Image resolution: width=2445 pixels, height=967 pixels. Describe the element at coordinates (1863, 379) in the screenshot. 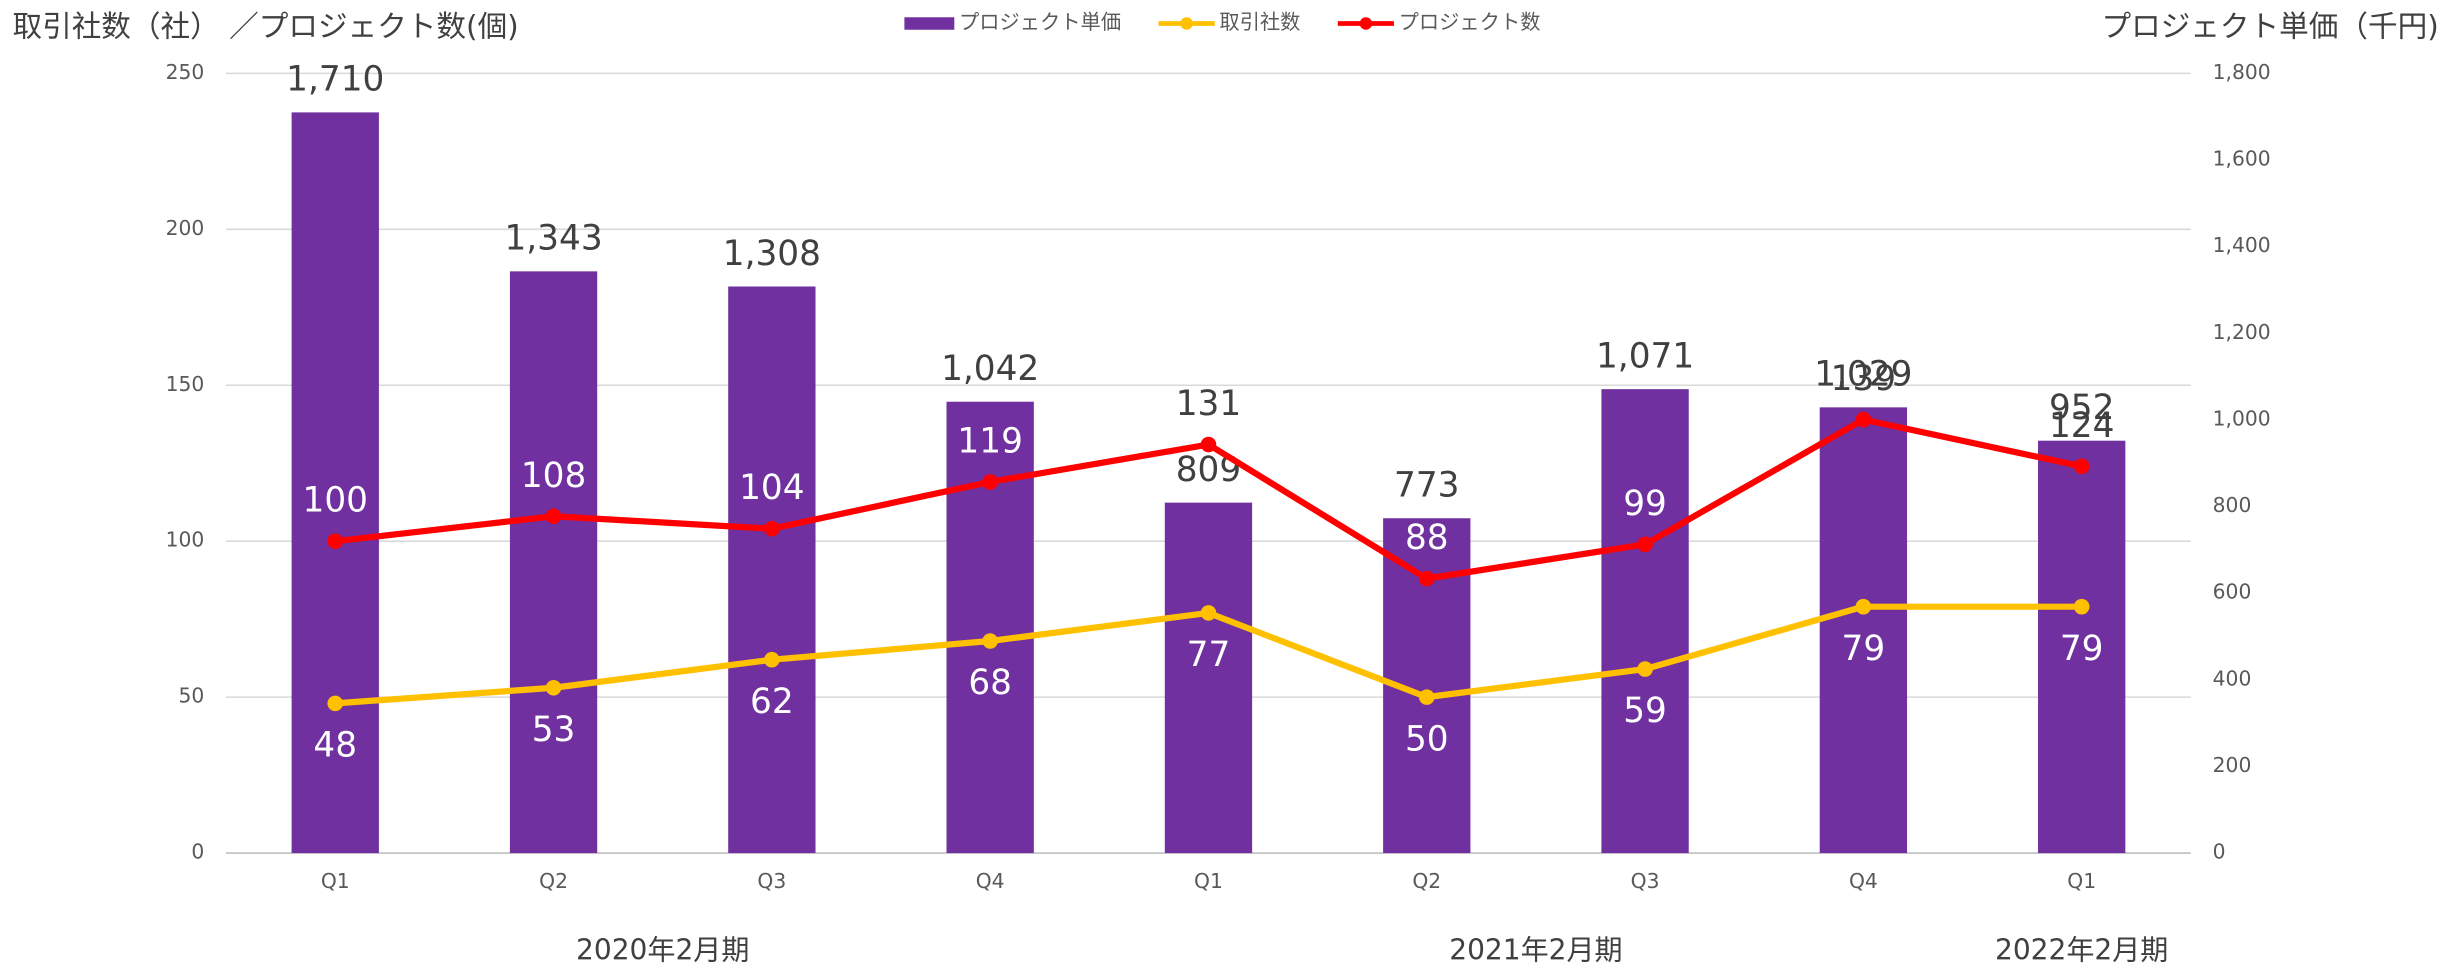

I see `line-value-label: 139` at that location.